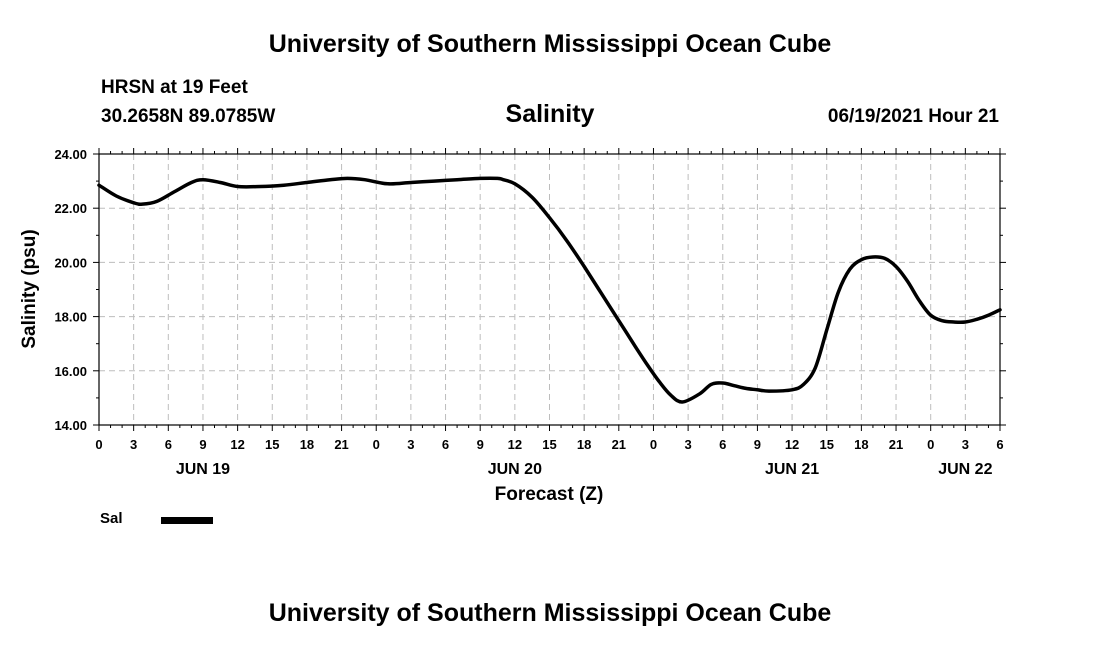 This screenshot has width=1100, height=650. Describe the element at coordinates (111, 518) in the screenshot. I see `legend-label: Sal` at that location.